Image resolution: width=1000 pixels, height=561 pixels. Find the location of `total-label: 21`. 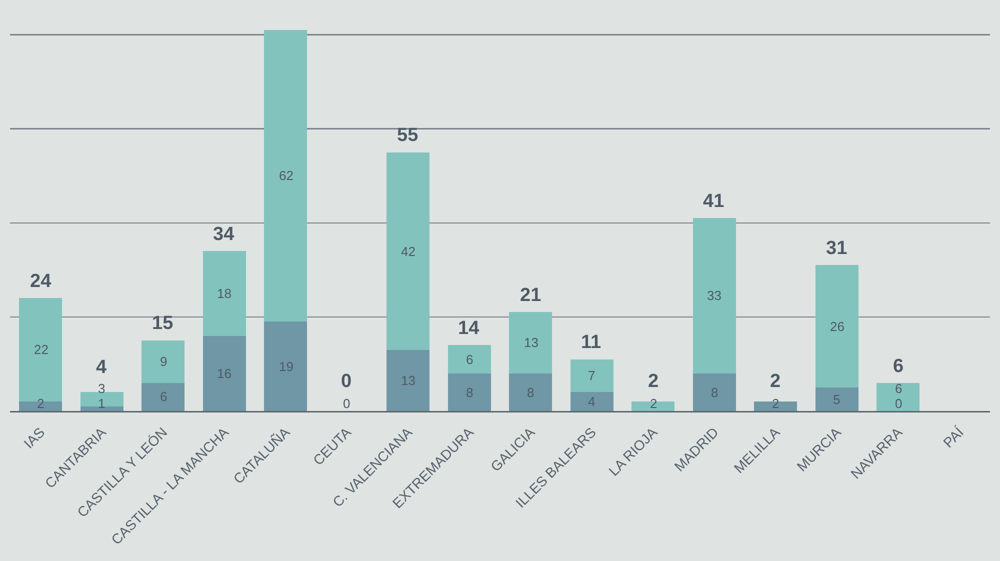

total-label: 21 is located at coordinates (531, 295).